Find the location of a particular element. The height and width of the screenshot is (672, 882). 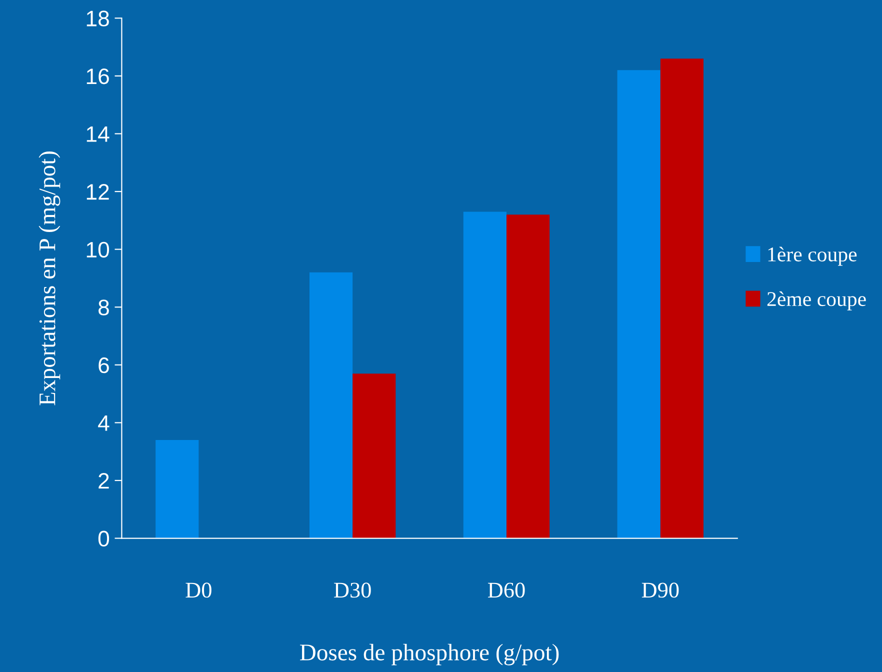

y-tick-label: 2 is located at coordinates (103, 481).